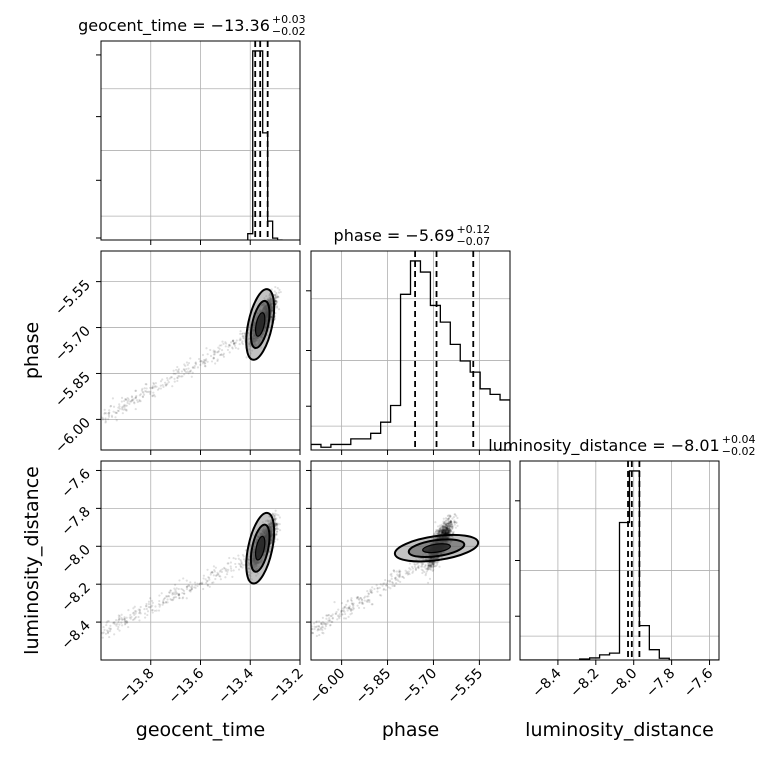 Image resolution: width=760 pixels, height=765 pixels. Describe the element at coordinates (198, 143) in the screenshot. I see `panel-geocent_time-vs-geocent_time` at that location.